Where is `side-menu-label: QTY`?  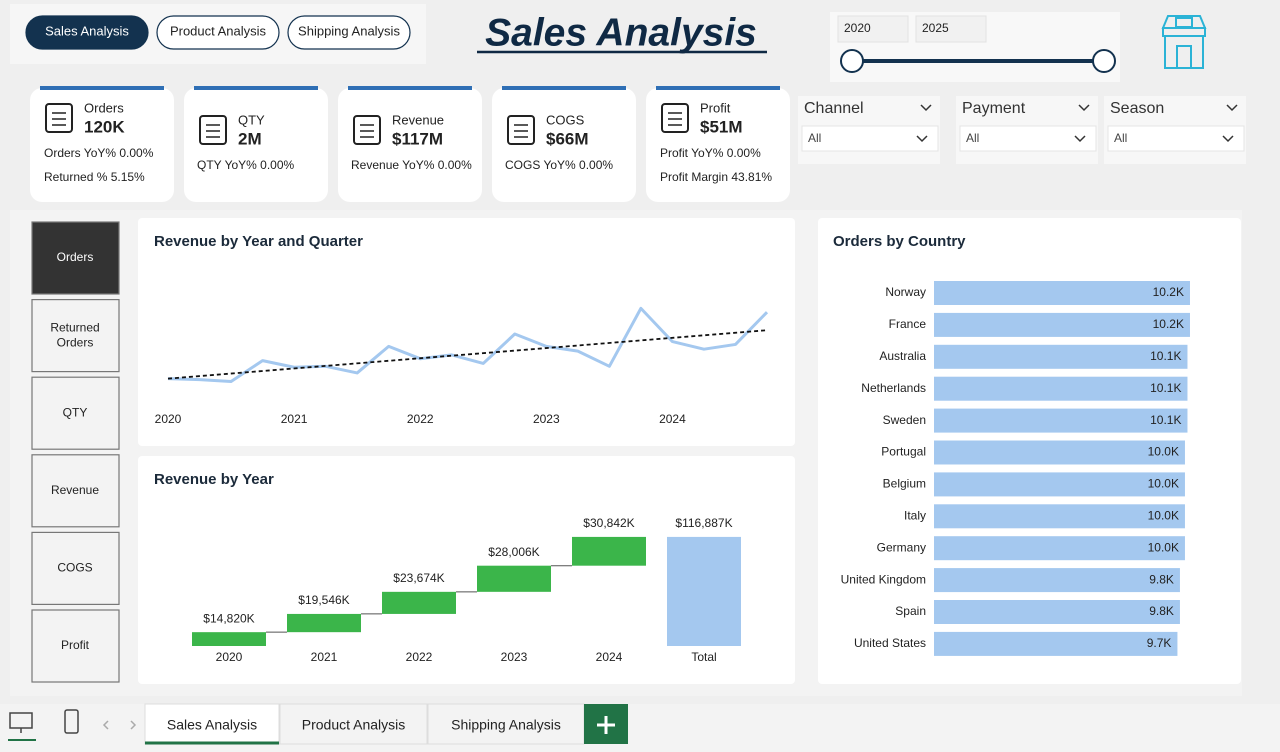
side-menu-label: QTY is located at coordinates (75, 412).